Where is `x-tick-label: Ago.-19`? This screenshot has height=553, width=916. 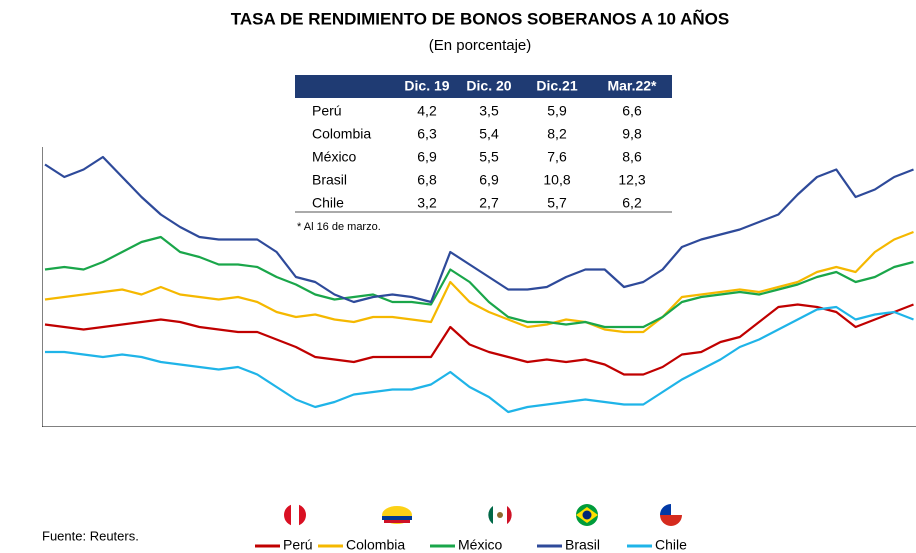 x-tick-label: Ago.-19 is located at coordinates (314, 457).